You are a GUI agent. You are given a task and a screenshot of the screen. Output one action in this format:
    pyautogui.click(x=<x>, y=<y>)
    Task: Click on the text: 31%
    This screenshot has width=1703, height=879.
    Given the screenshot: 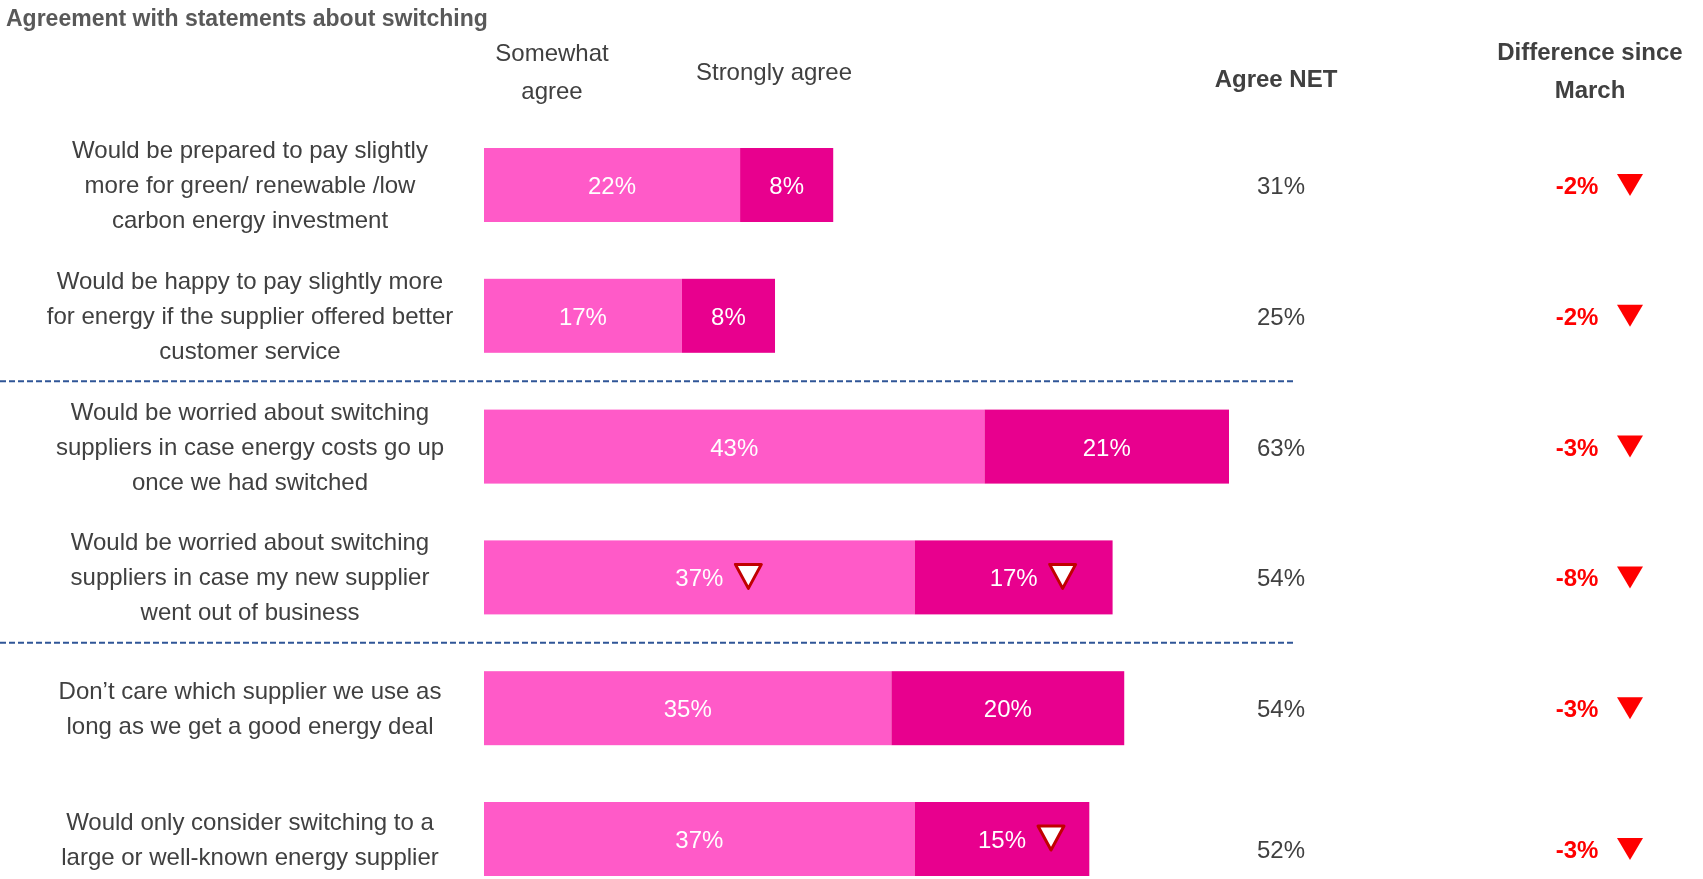 What is the action you would take?
    pyautogui.click(x=1281, y=185)
    